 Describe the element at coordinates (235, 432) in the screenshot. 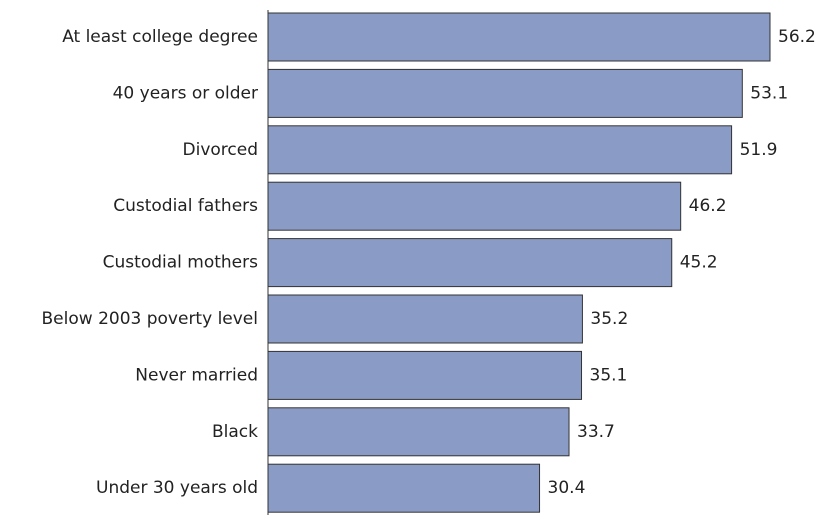

I see `category-label: Black` at that location.